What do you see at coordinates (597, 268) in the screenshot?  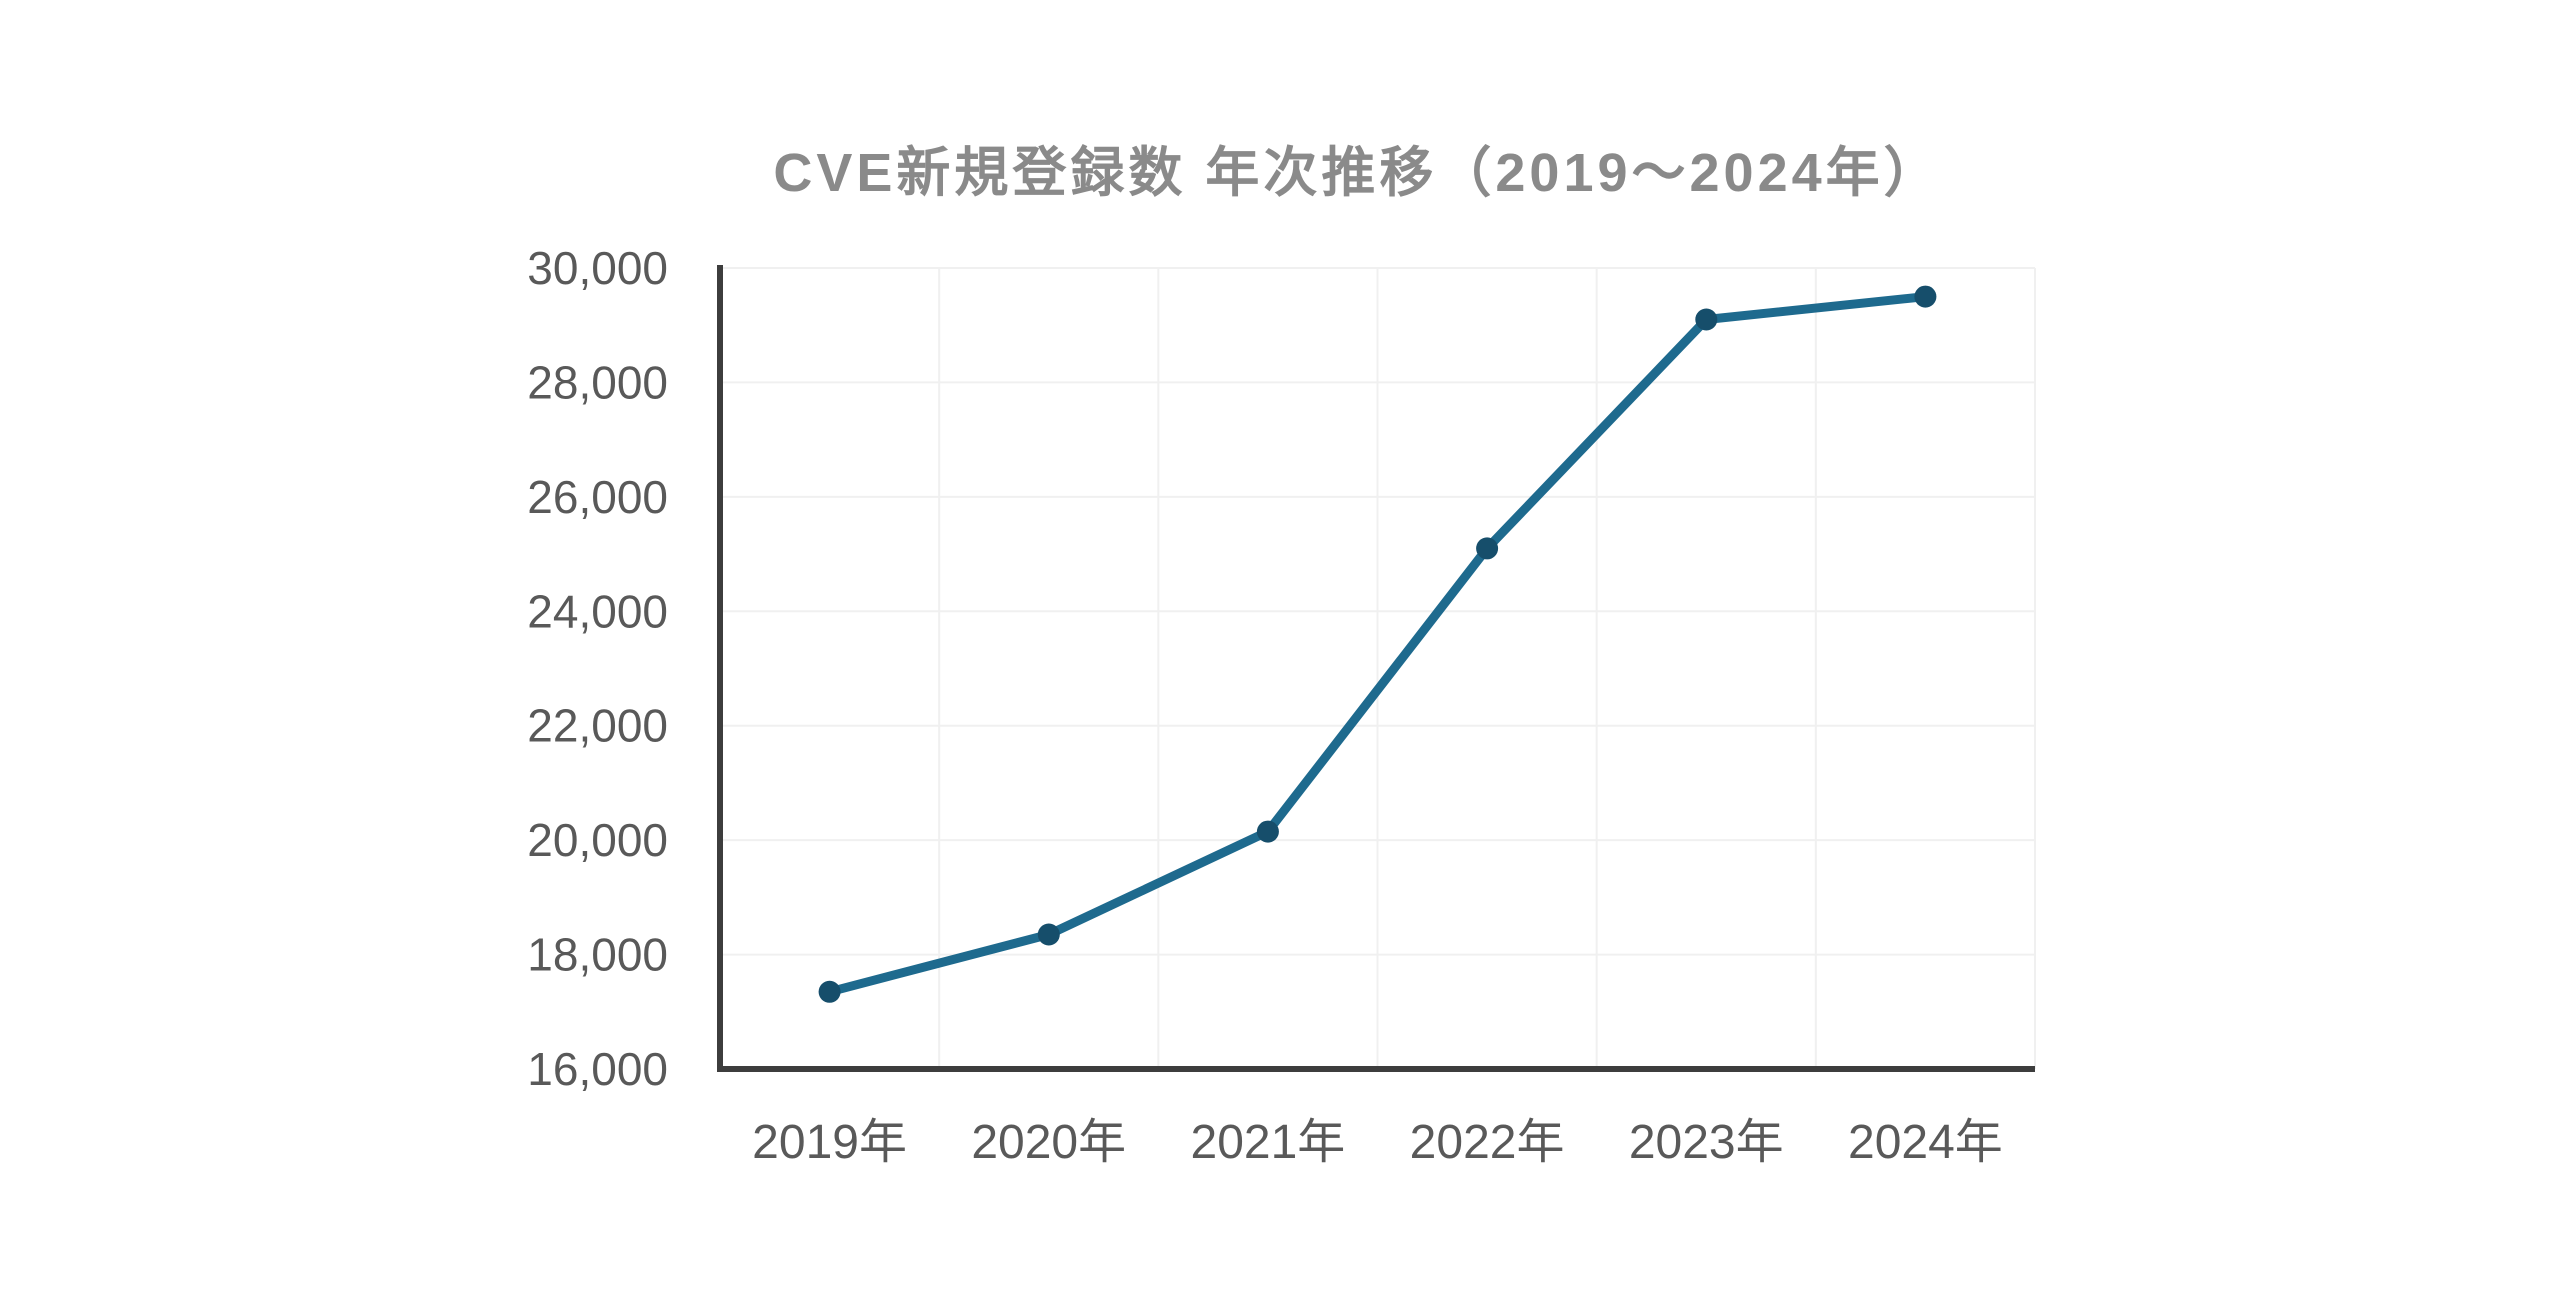 I see `y-tick-label: 30,000` at bounding box center [597, 268].